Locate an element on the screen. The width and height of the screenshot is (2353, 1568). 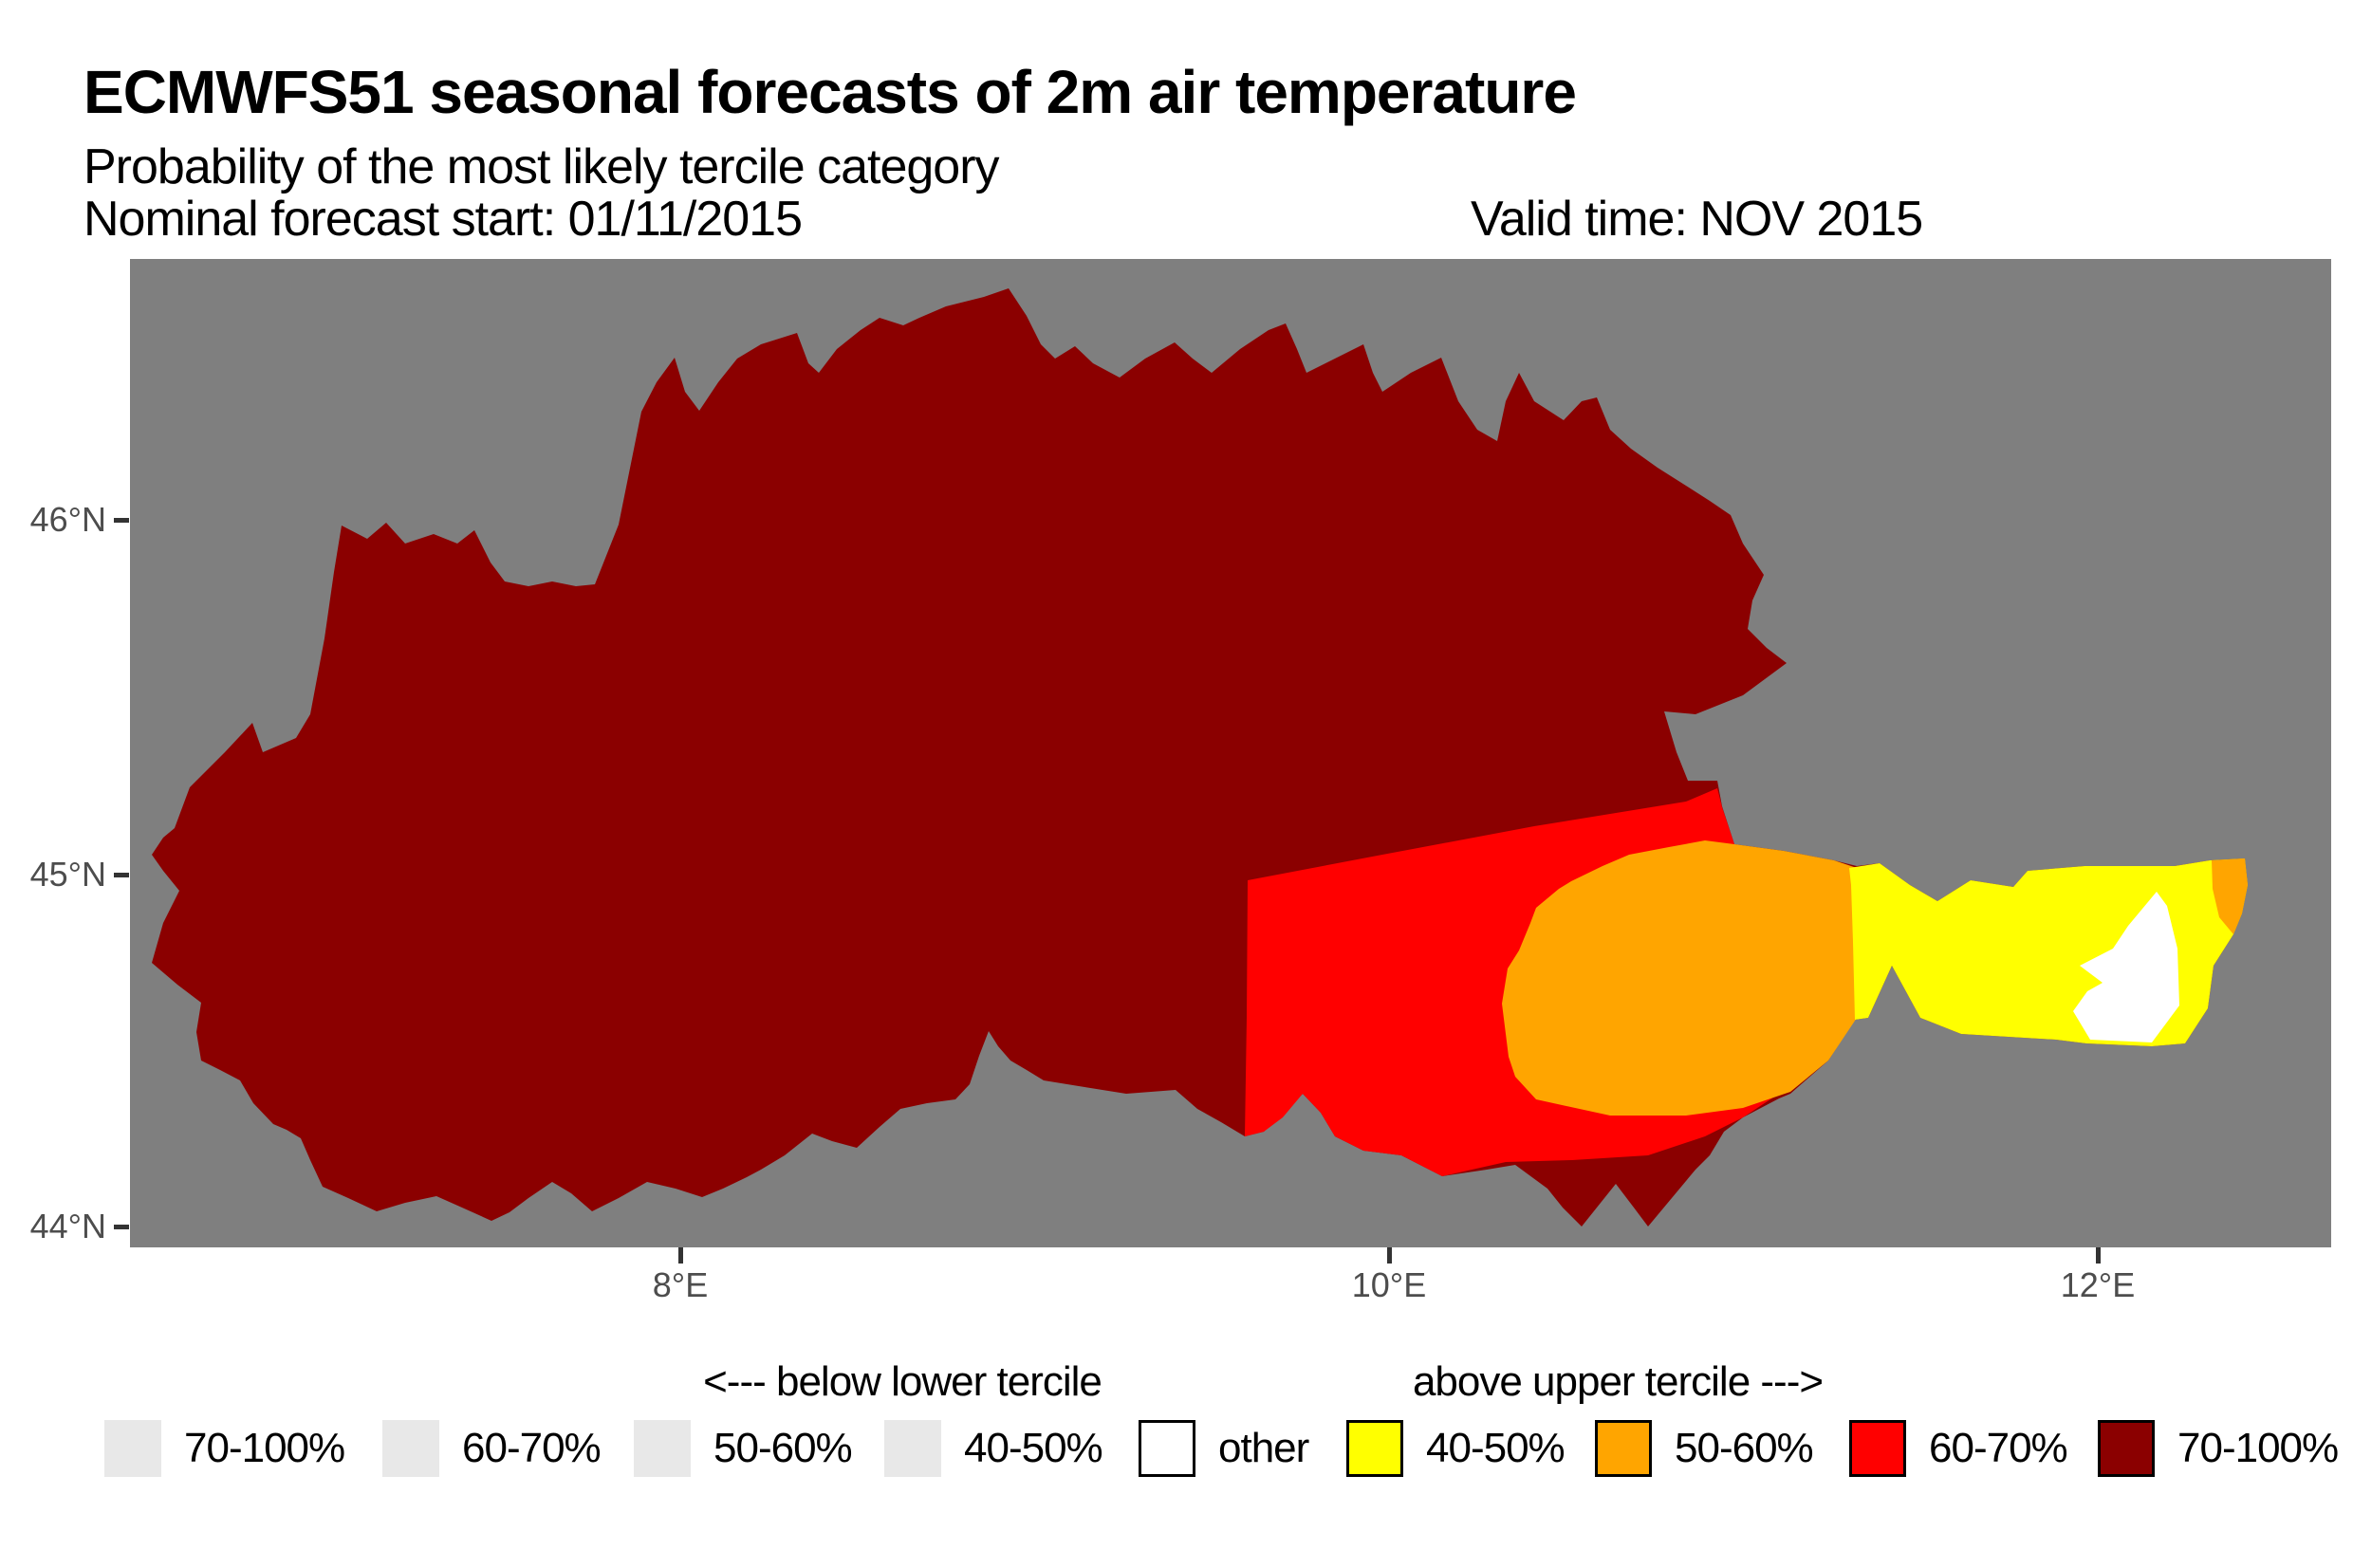
legend-item-above-40-50pct: 40-50% is located at coordinates (1456, 1448).